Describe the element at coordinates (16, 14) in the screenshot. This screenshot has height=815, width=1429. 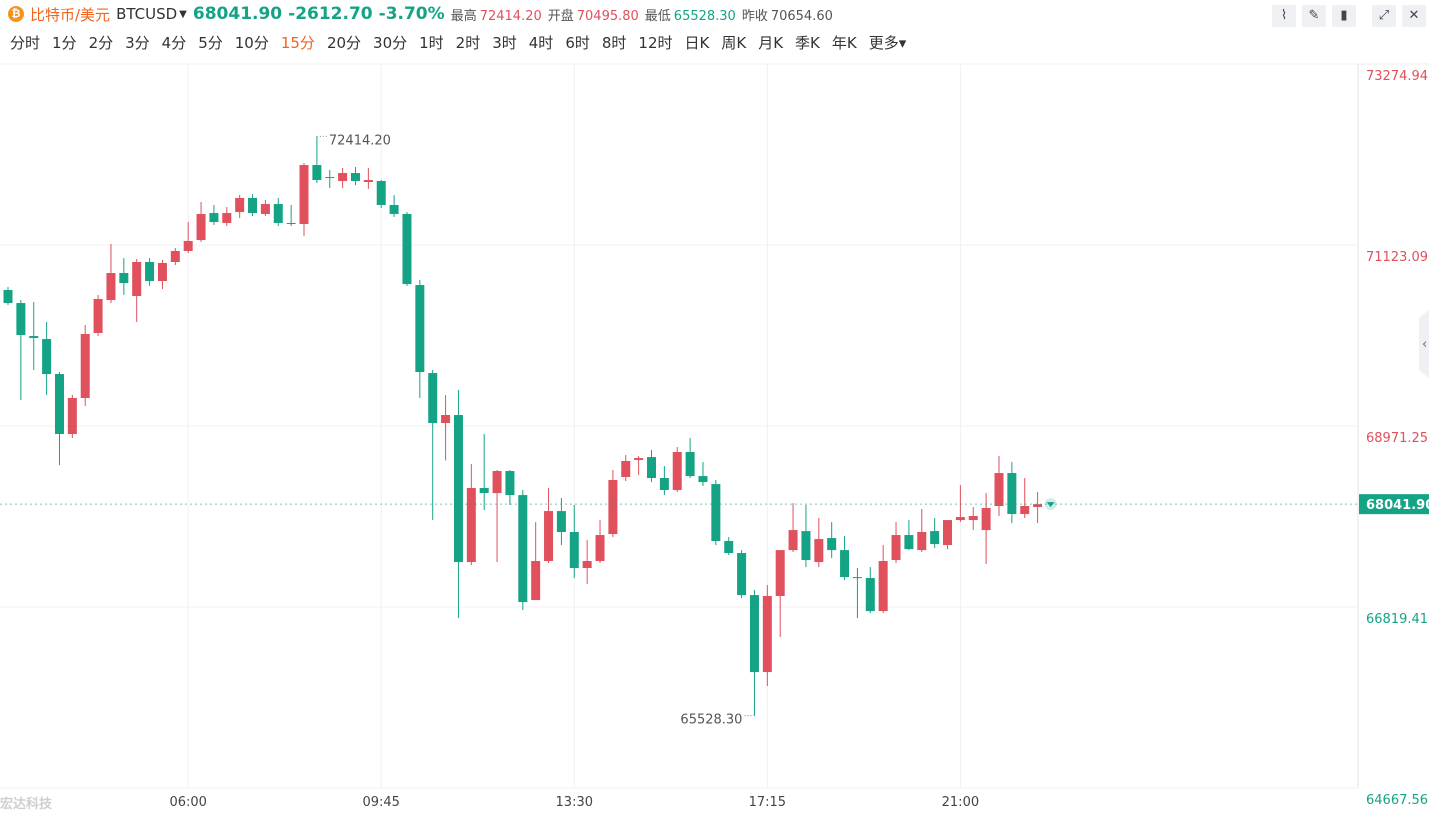
I see `coin-icon: ₿` at that location.